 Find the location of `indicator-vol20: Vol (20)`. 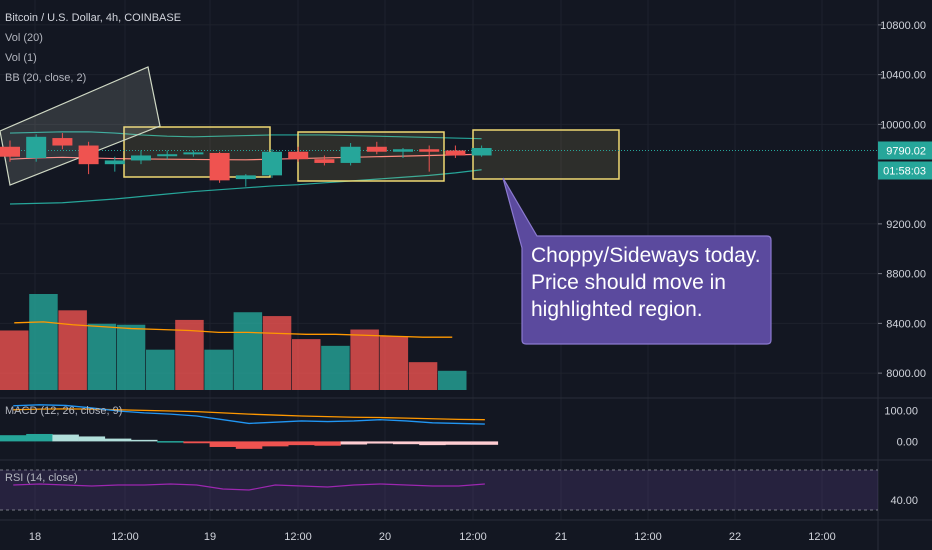

indicator-vol20: Vol (20) is located at coordinates (24, 38).